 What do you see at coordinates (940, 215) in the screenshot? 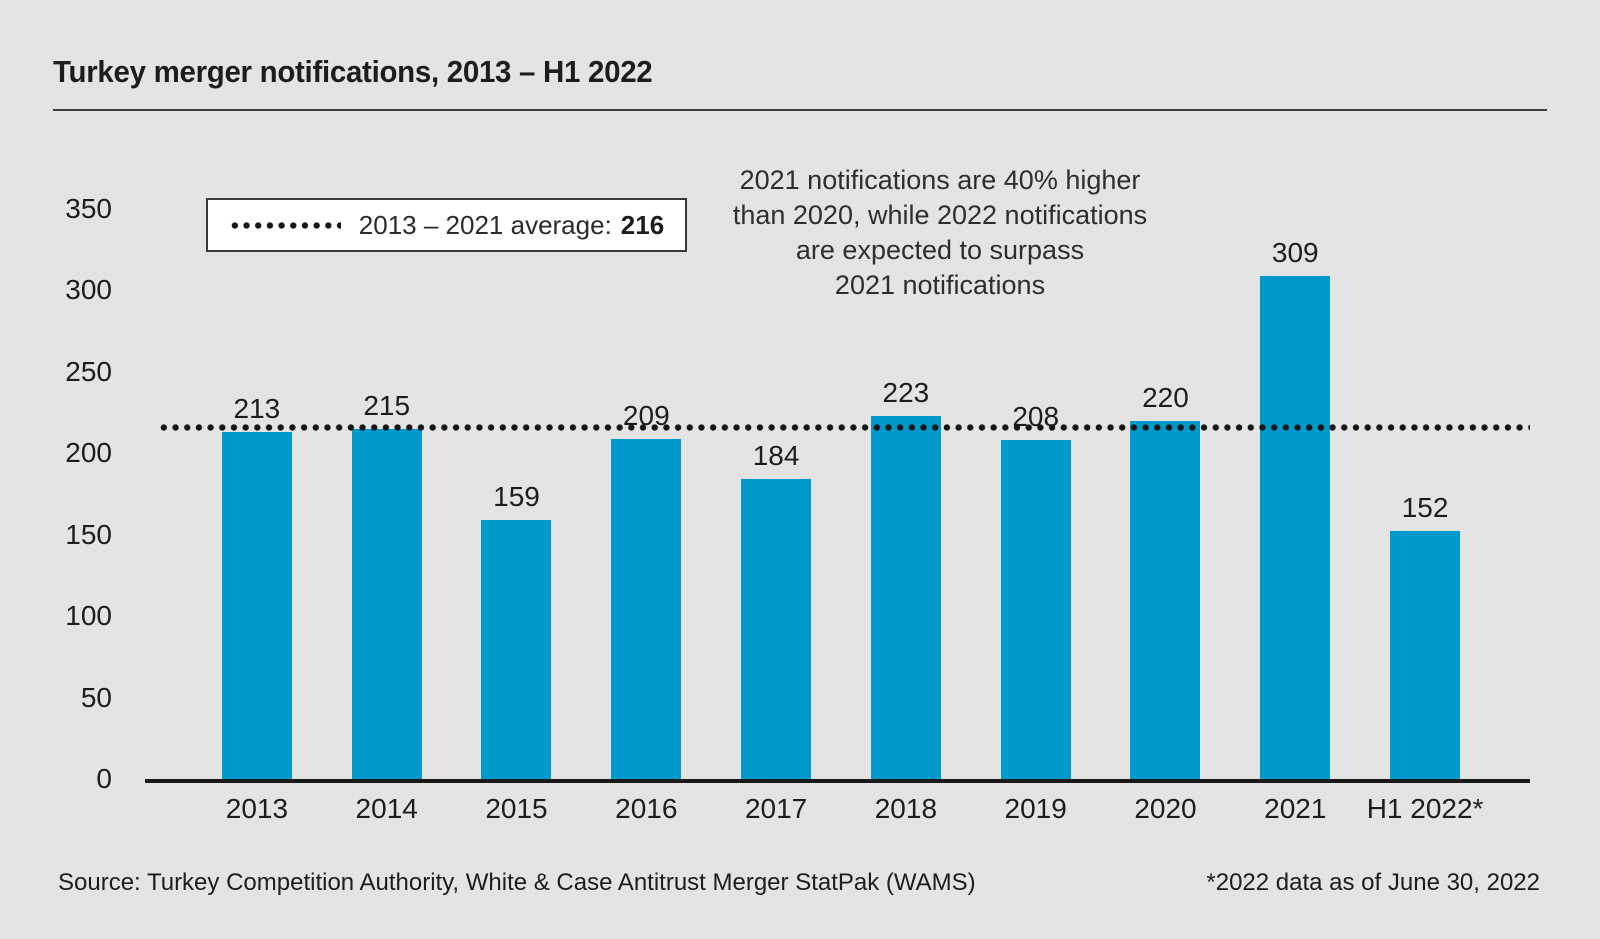
I see `annotation-line: than 2020, while 2022 notifications` at bounding box center [940, 215].